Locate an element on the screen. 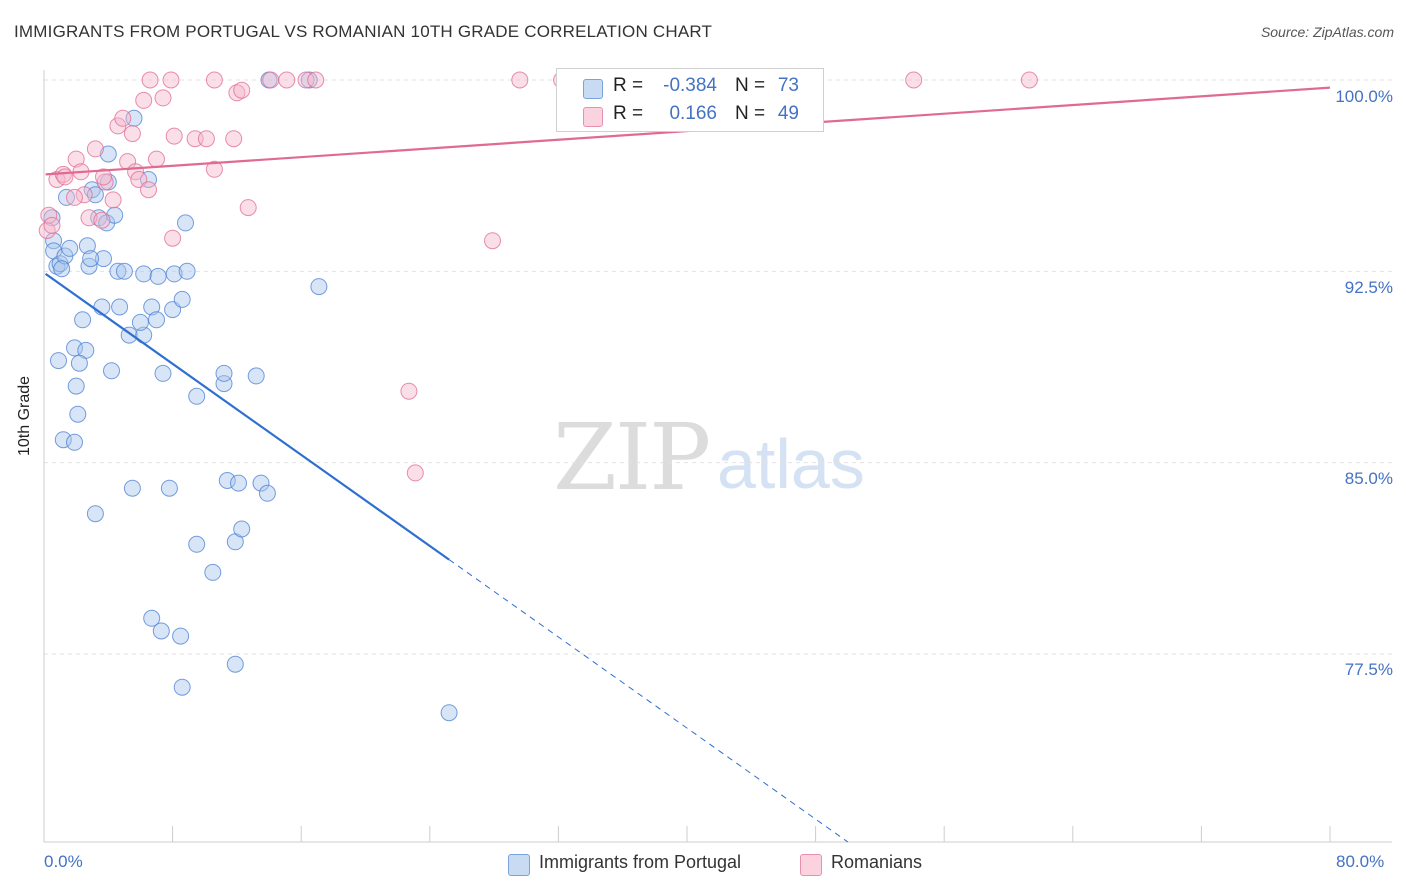 The width and height of the screenshot is (1406, 892). y-axis-label: 10th Grade is located at coordinates (24, 415).